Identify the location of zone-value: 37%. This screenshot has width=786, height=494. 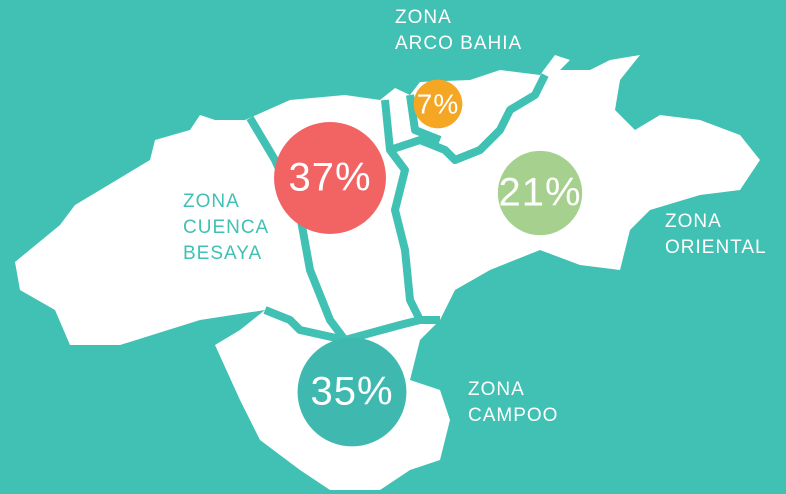
(329, 178).